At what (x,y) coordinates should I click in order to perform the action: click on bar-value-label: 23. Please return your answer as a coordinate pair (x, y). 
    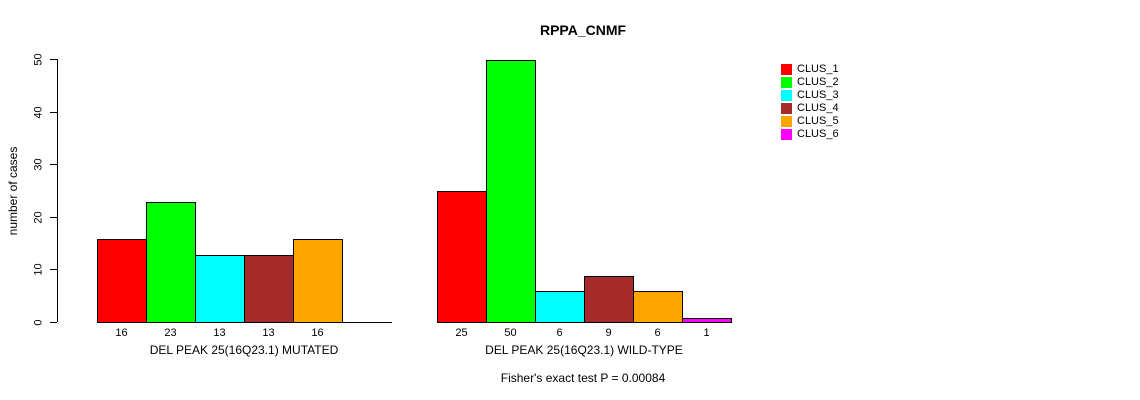
    Looking at the image, I should click on (170, 333).